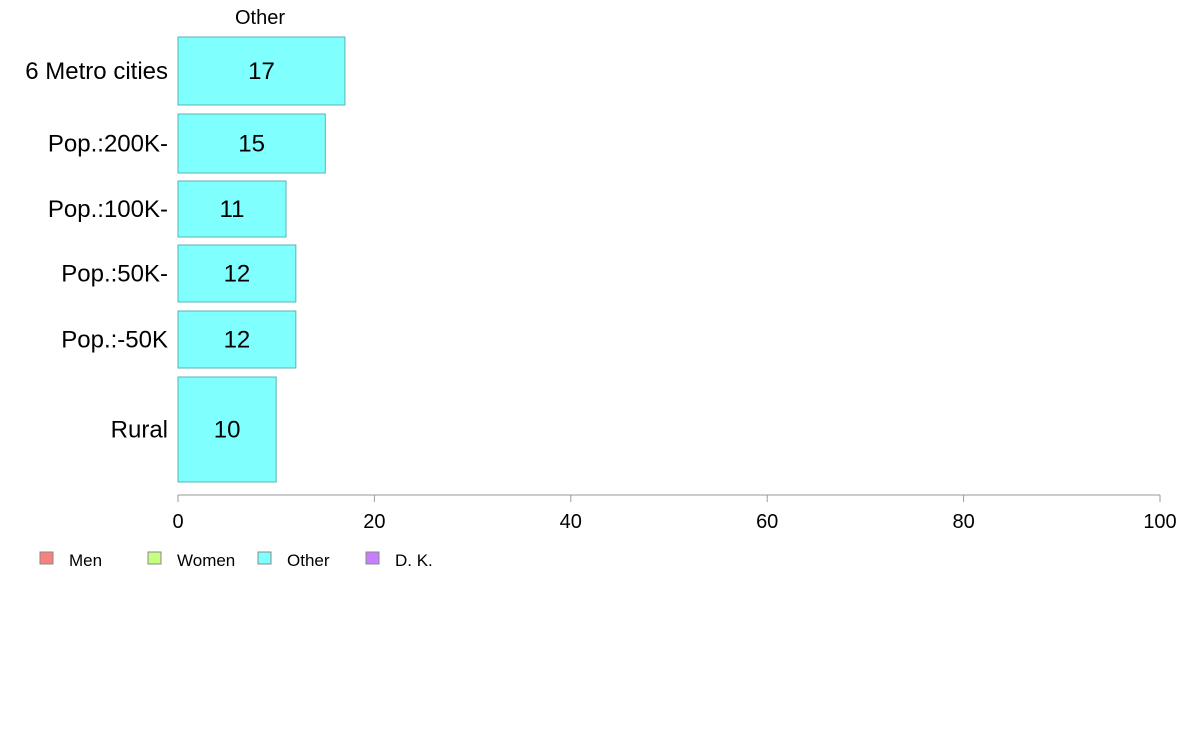  What do you see at coordinates (114, 274) in the screenshot?
I see `category-label: Pop.:50K-` at bounding box center [114, 274].